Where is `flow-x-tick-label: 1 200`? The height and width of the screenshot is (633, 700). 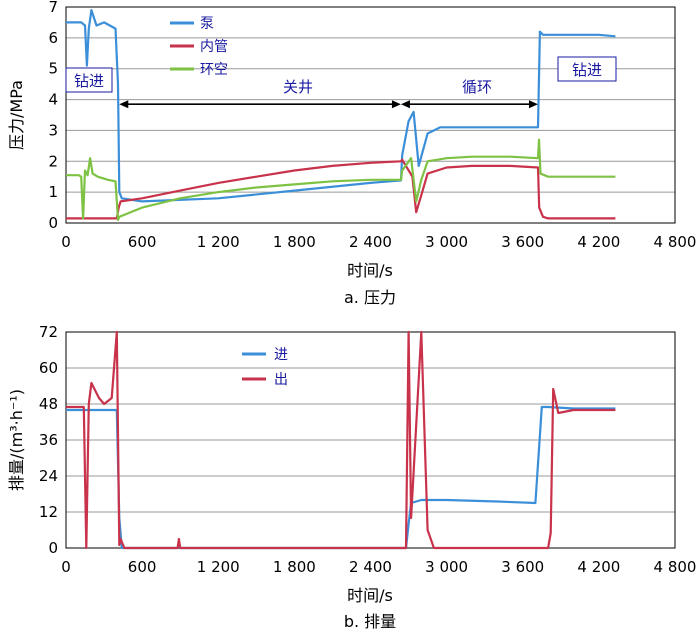
flow-x-tick-label: 1 200 is located at coordinates (218, 567).